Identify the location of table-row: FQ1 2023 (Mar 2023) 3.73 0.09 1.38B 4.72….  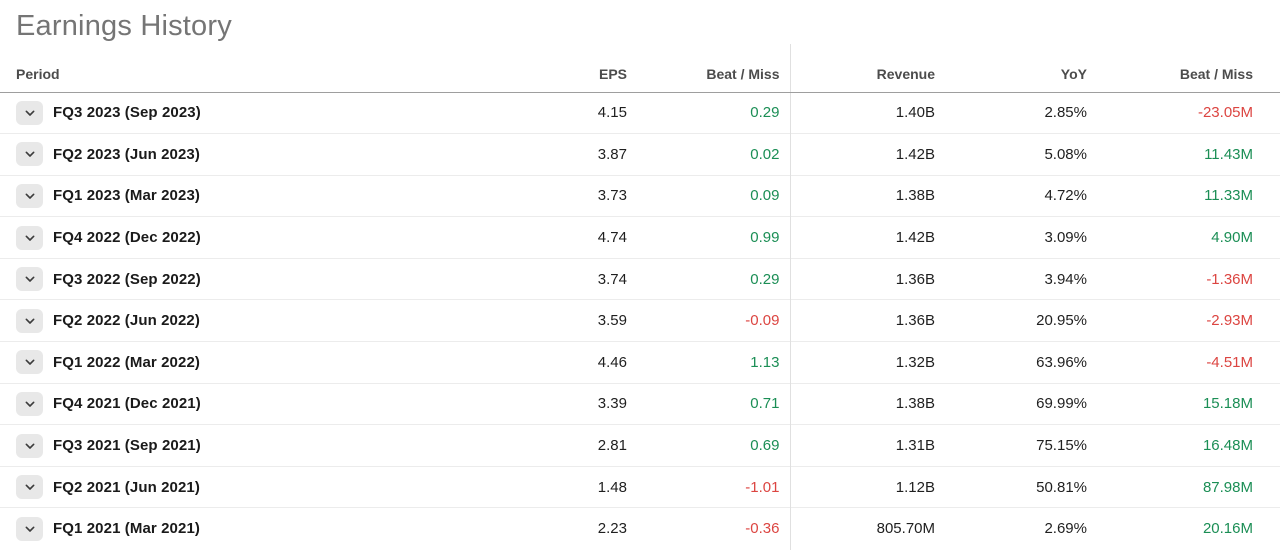
(640, 195).